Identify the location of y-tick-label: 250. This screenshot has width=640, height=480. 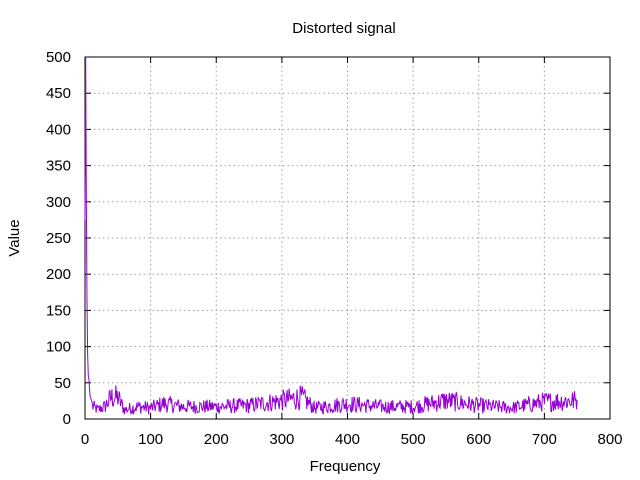
(58, 238).